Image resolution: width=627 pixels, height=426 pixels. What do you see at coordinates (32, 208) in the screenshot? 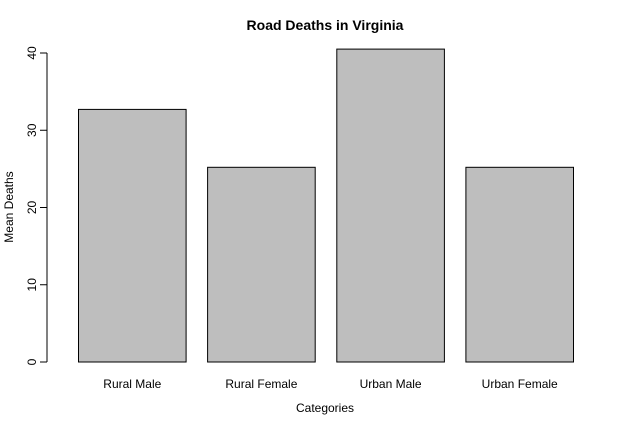
I see `y-tick-label: 20` at bounding box center [32, 208].